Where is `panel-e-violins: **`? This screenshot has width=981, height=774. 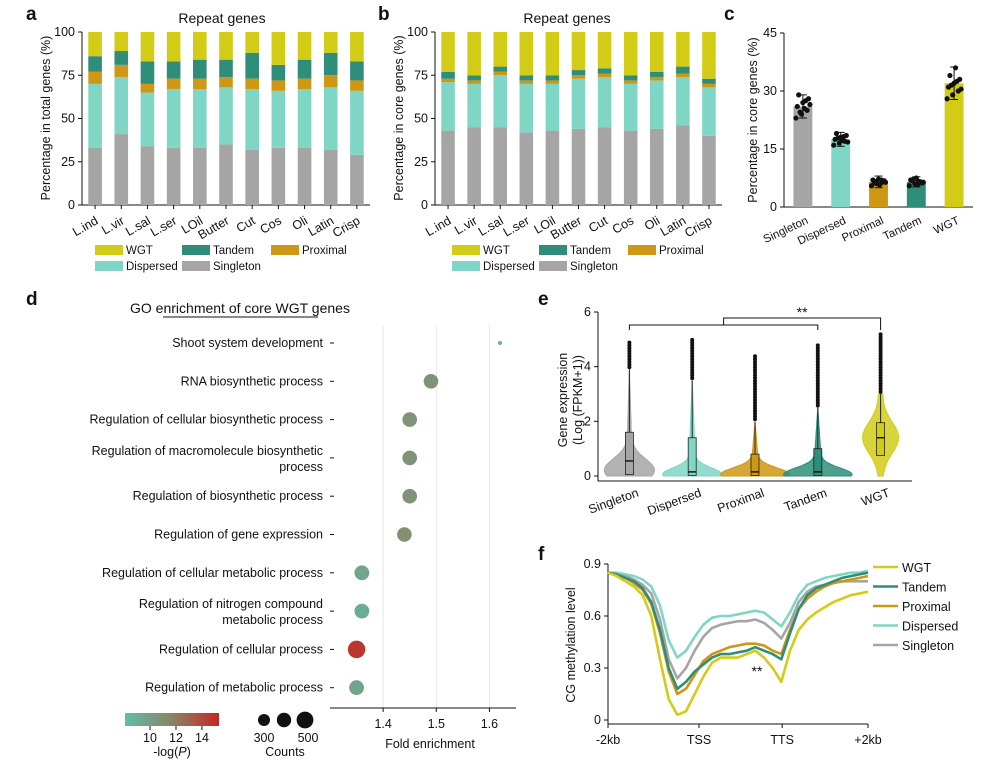
panel-e-violins: ** is located at coordinates (751, 390).